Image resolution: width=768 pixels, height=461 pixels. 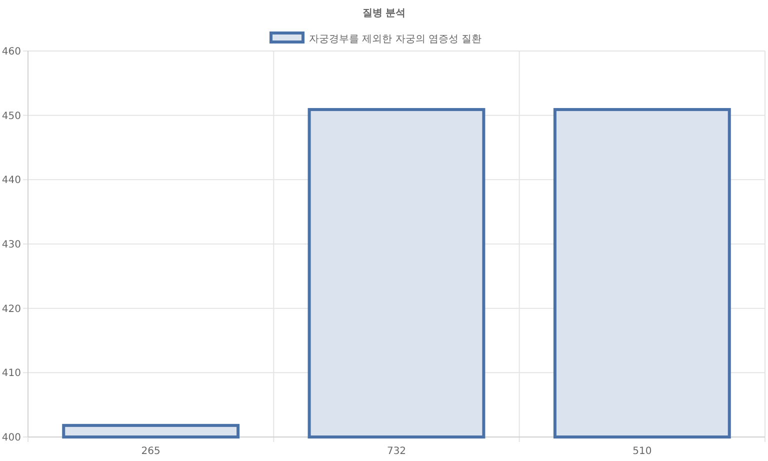 What do you see at coordinates (11, 116) in the screenshot?
I see `y-tick-label: 450` at bounding box center [11, 116].